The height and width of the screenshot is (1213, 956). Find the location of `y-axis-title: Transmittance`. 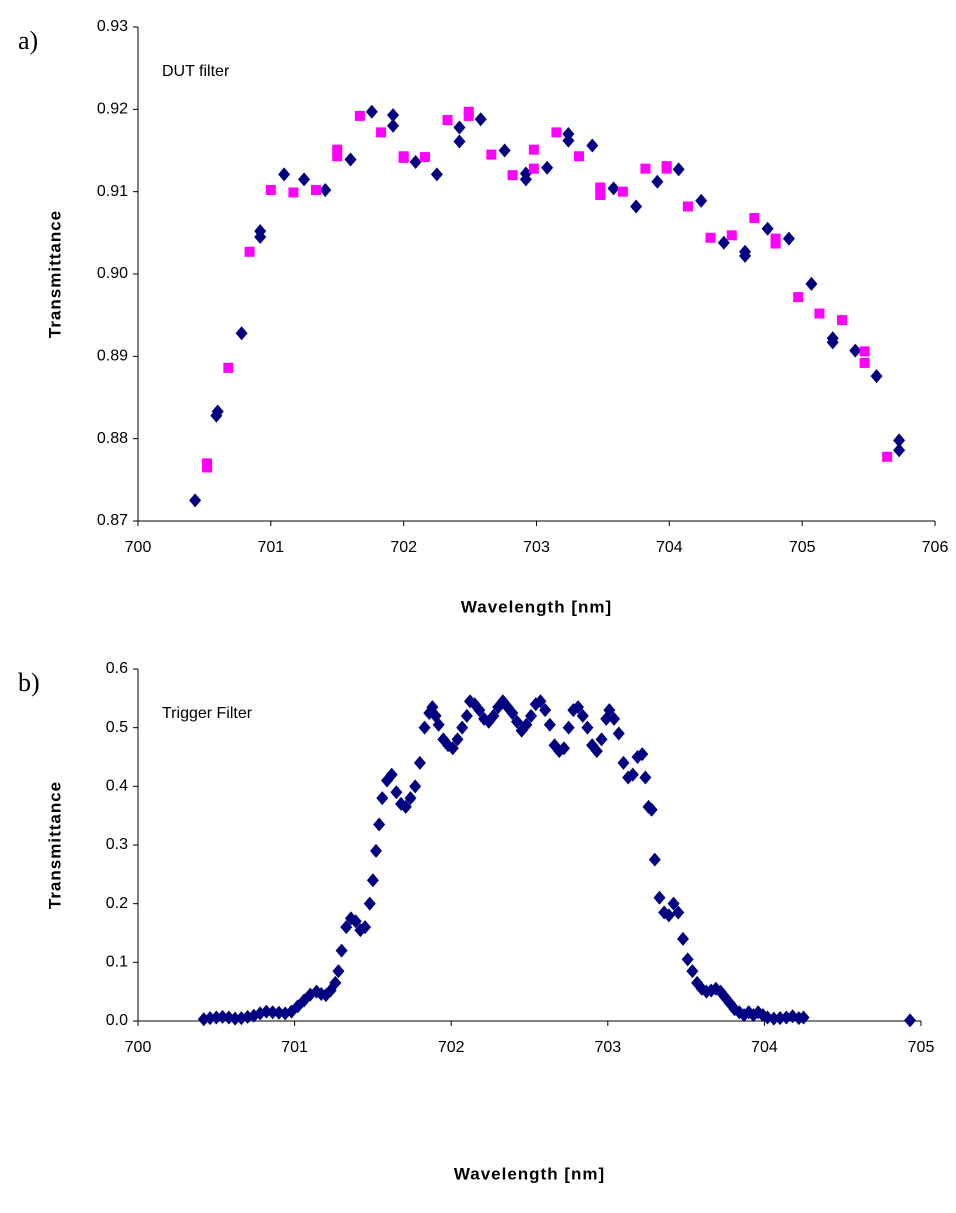

y-axis-title: Transmittance is located at coordinates (54, 845).